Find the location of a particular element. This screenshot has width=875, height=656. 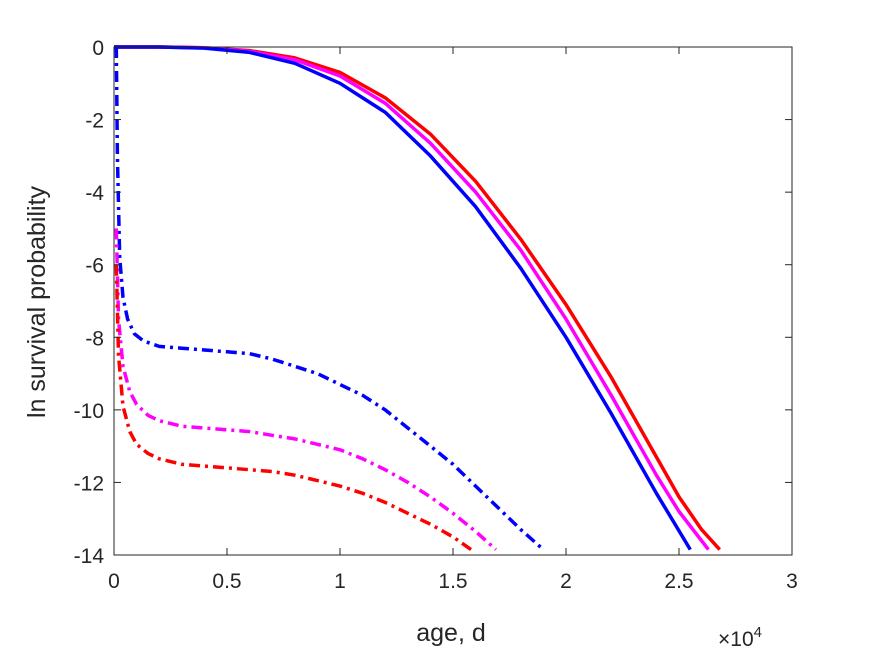

x-axis-exponent: ×10⁴ is located at coordinates (740, 637).